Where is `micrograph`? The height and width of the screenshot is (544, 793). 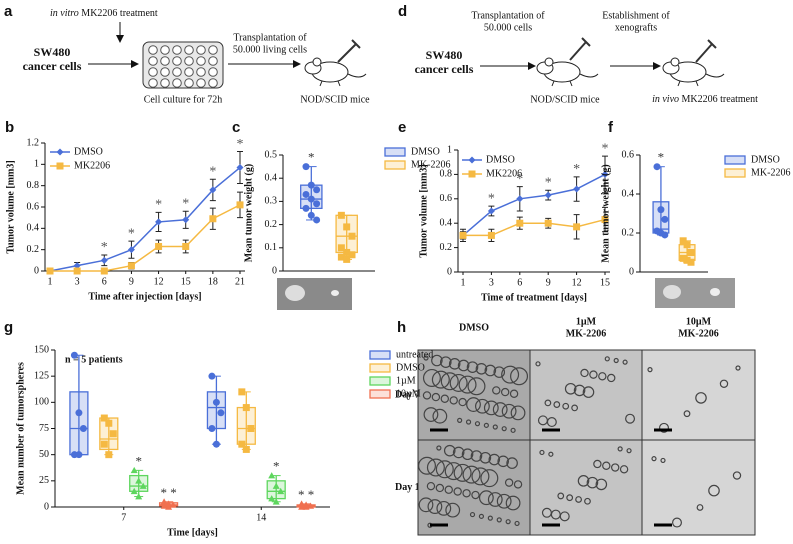 micrograph is located at coordinates (586, 487).